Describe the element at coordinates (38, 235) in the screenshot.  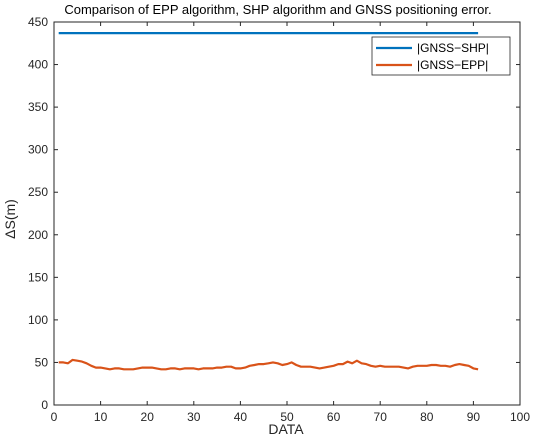
I see `y-tick-label: 200` at that location.